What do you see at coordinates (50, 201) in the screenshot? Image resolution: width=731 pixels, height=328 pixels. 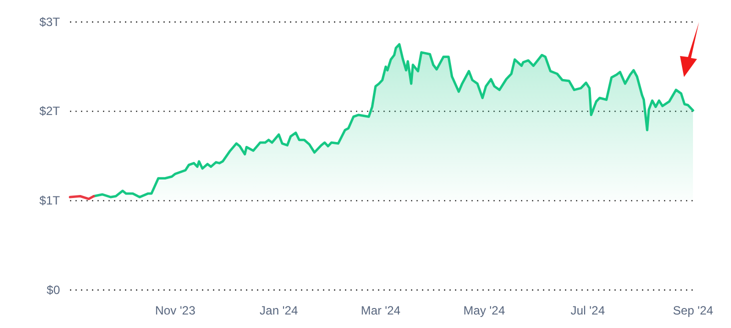 I see `y-tick-label: $1T` at bounding box center [50, 201].